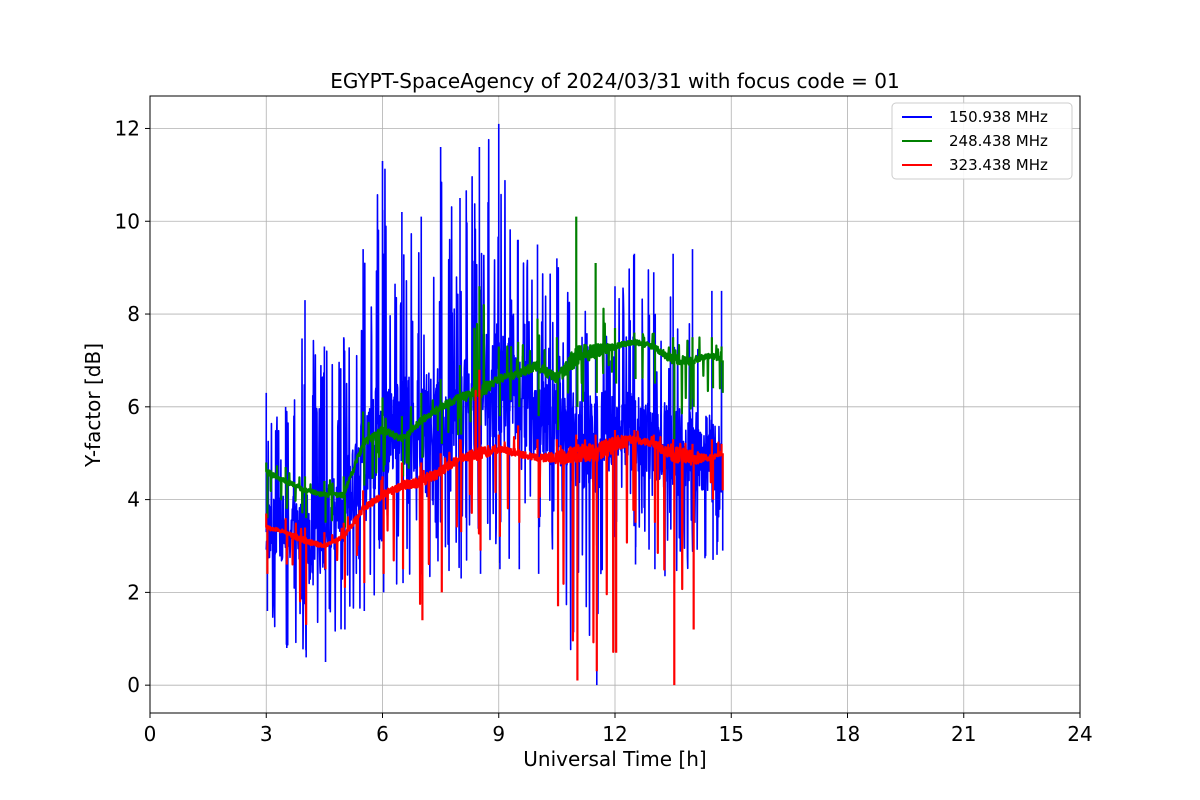 This screenshot has height=800, width=1200. Describe the element at coordinates (93, 405) in the screenshot. I see `y-axis-label: Y-factor [dB]` at that location.